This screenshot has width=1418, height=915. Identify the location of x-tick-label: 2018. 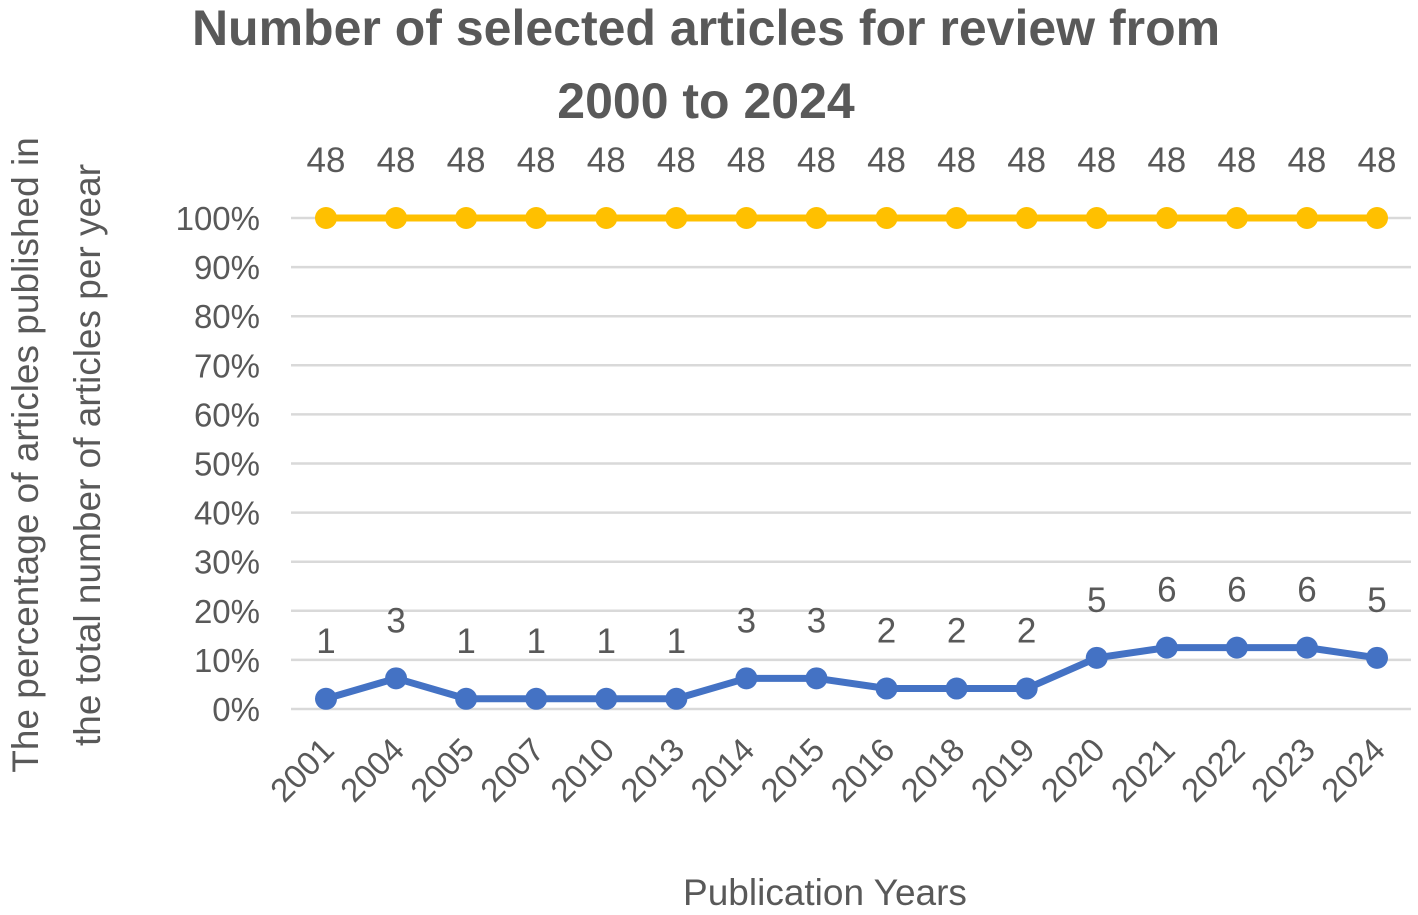
(932, 770).